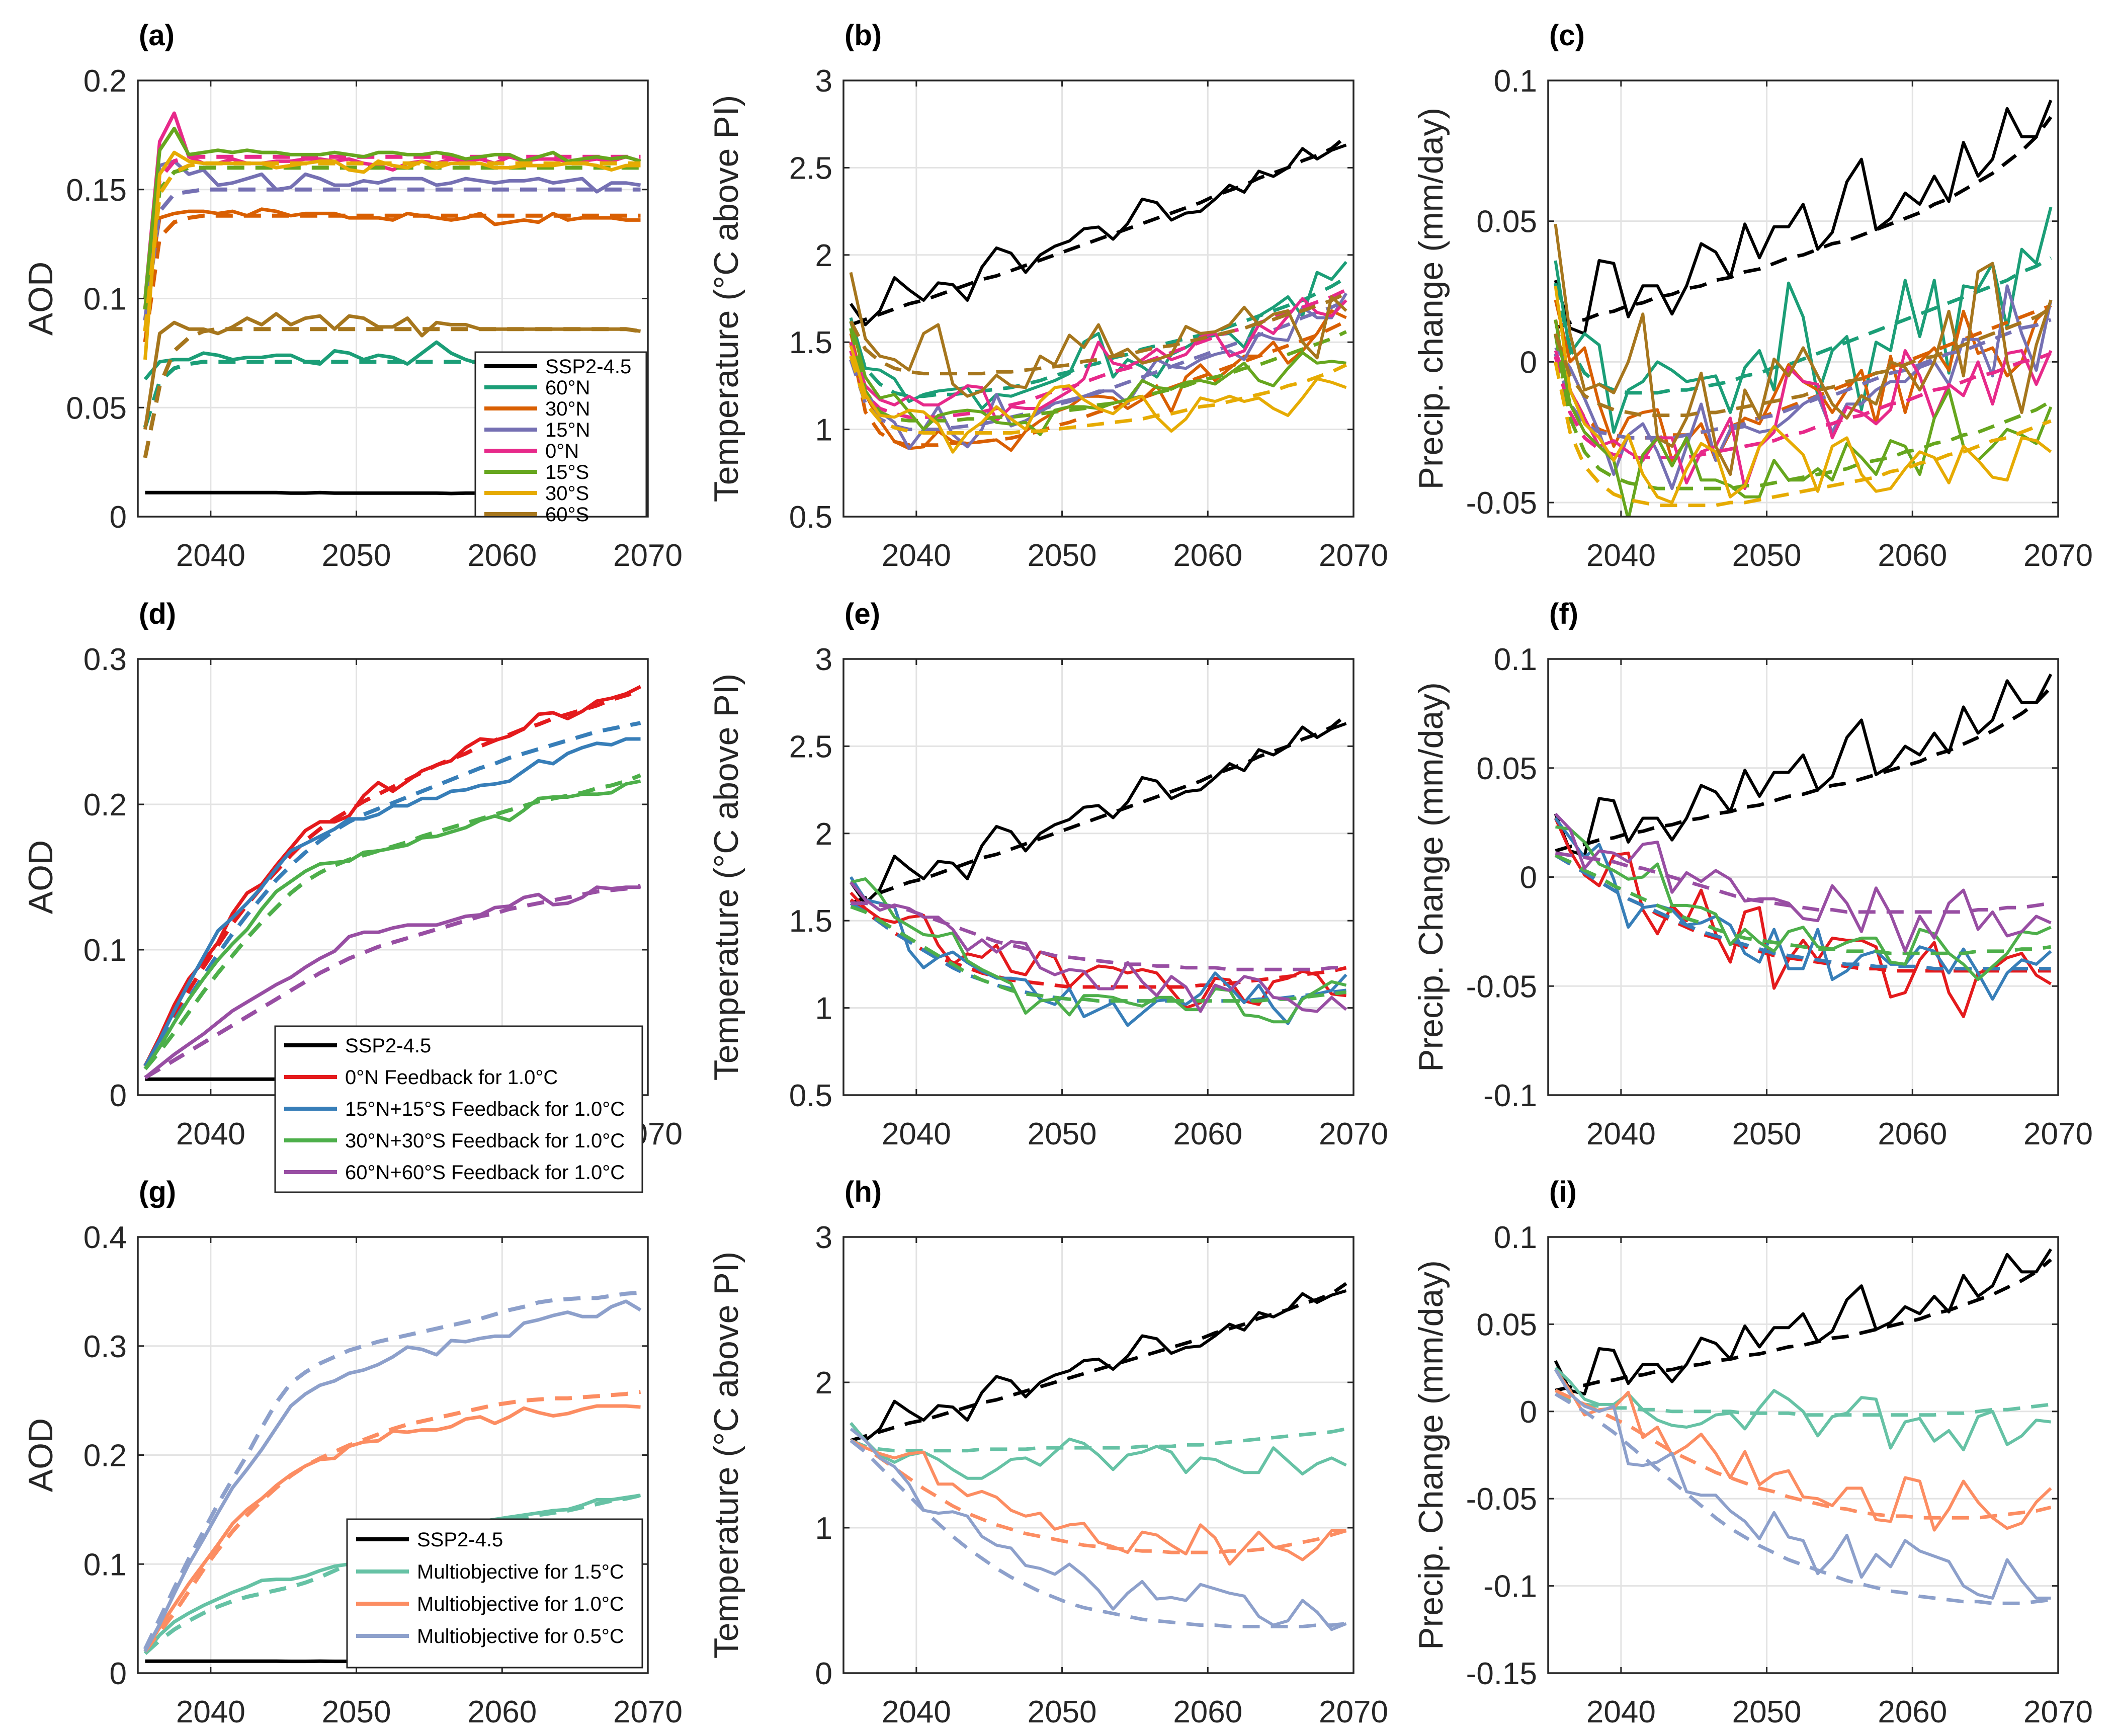 This screenshot has height=1736, width=2115. I want to click on series-line-30-s, so click(1803, 394).